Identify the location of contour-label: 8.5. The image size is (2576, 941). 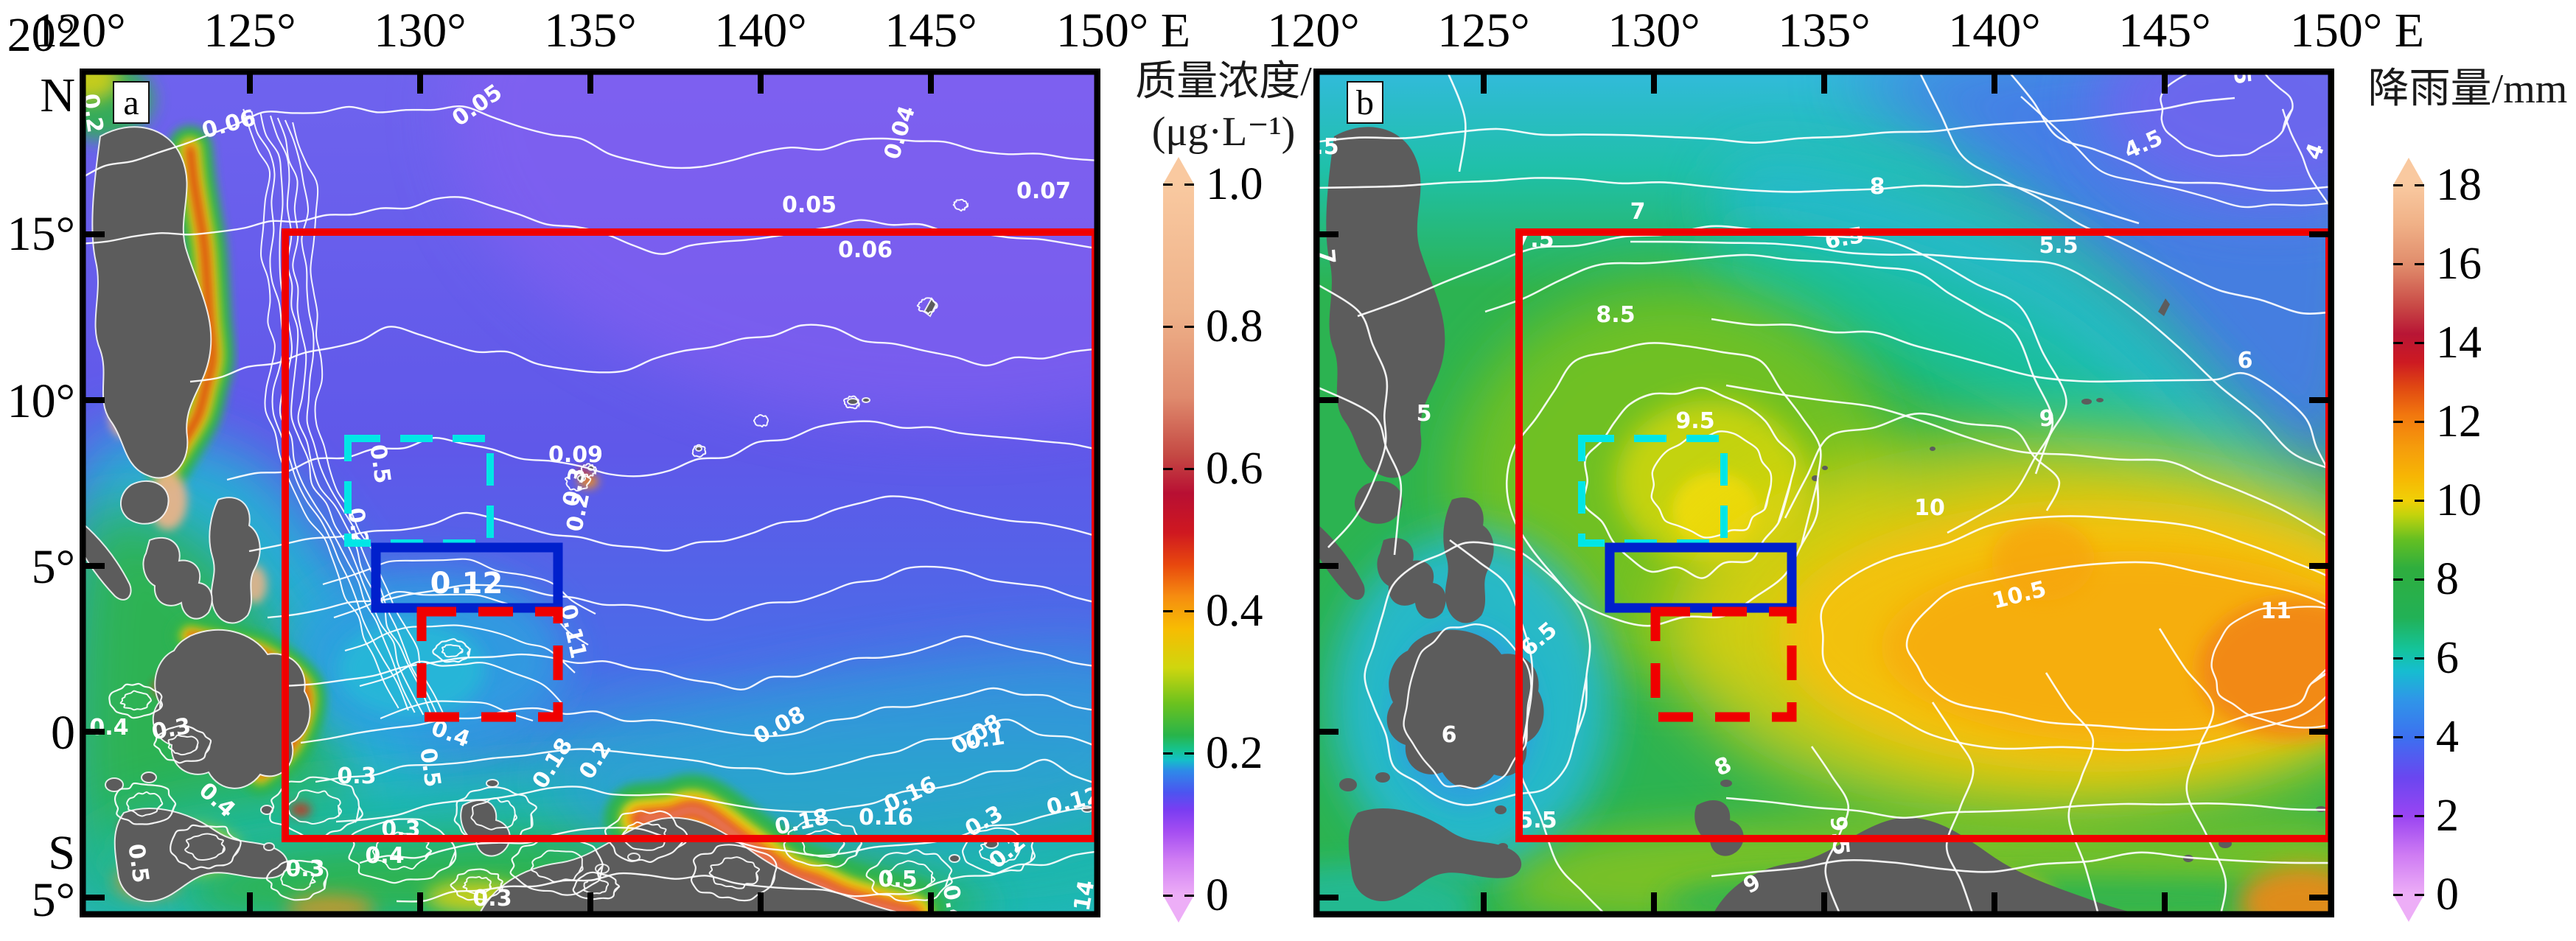
(1615, 315).